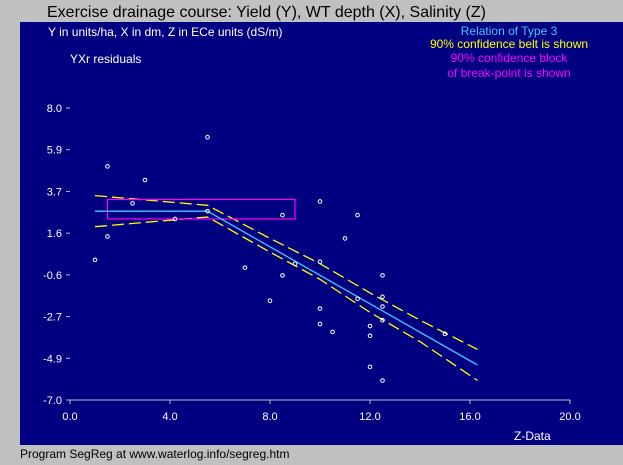  What do you see at coordinates (54, 234) in the screenshot?
I see `y-tick-label: 1.6` at bounding box center [54, 234].